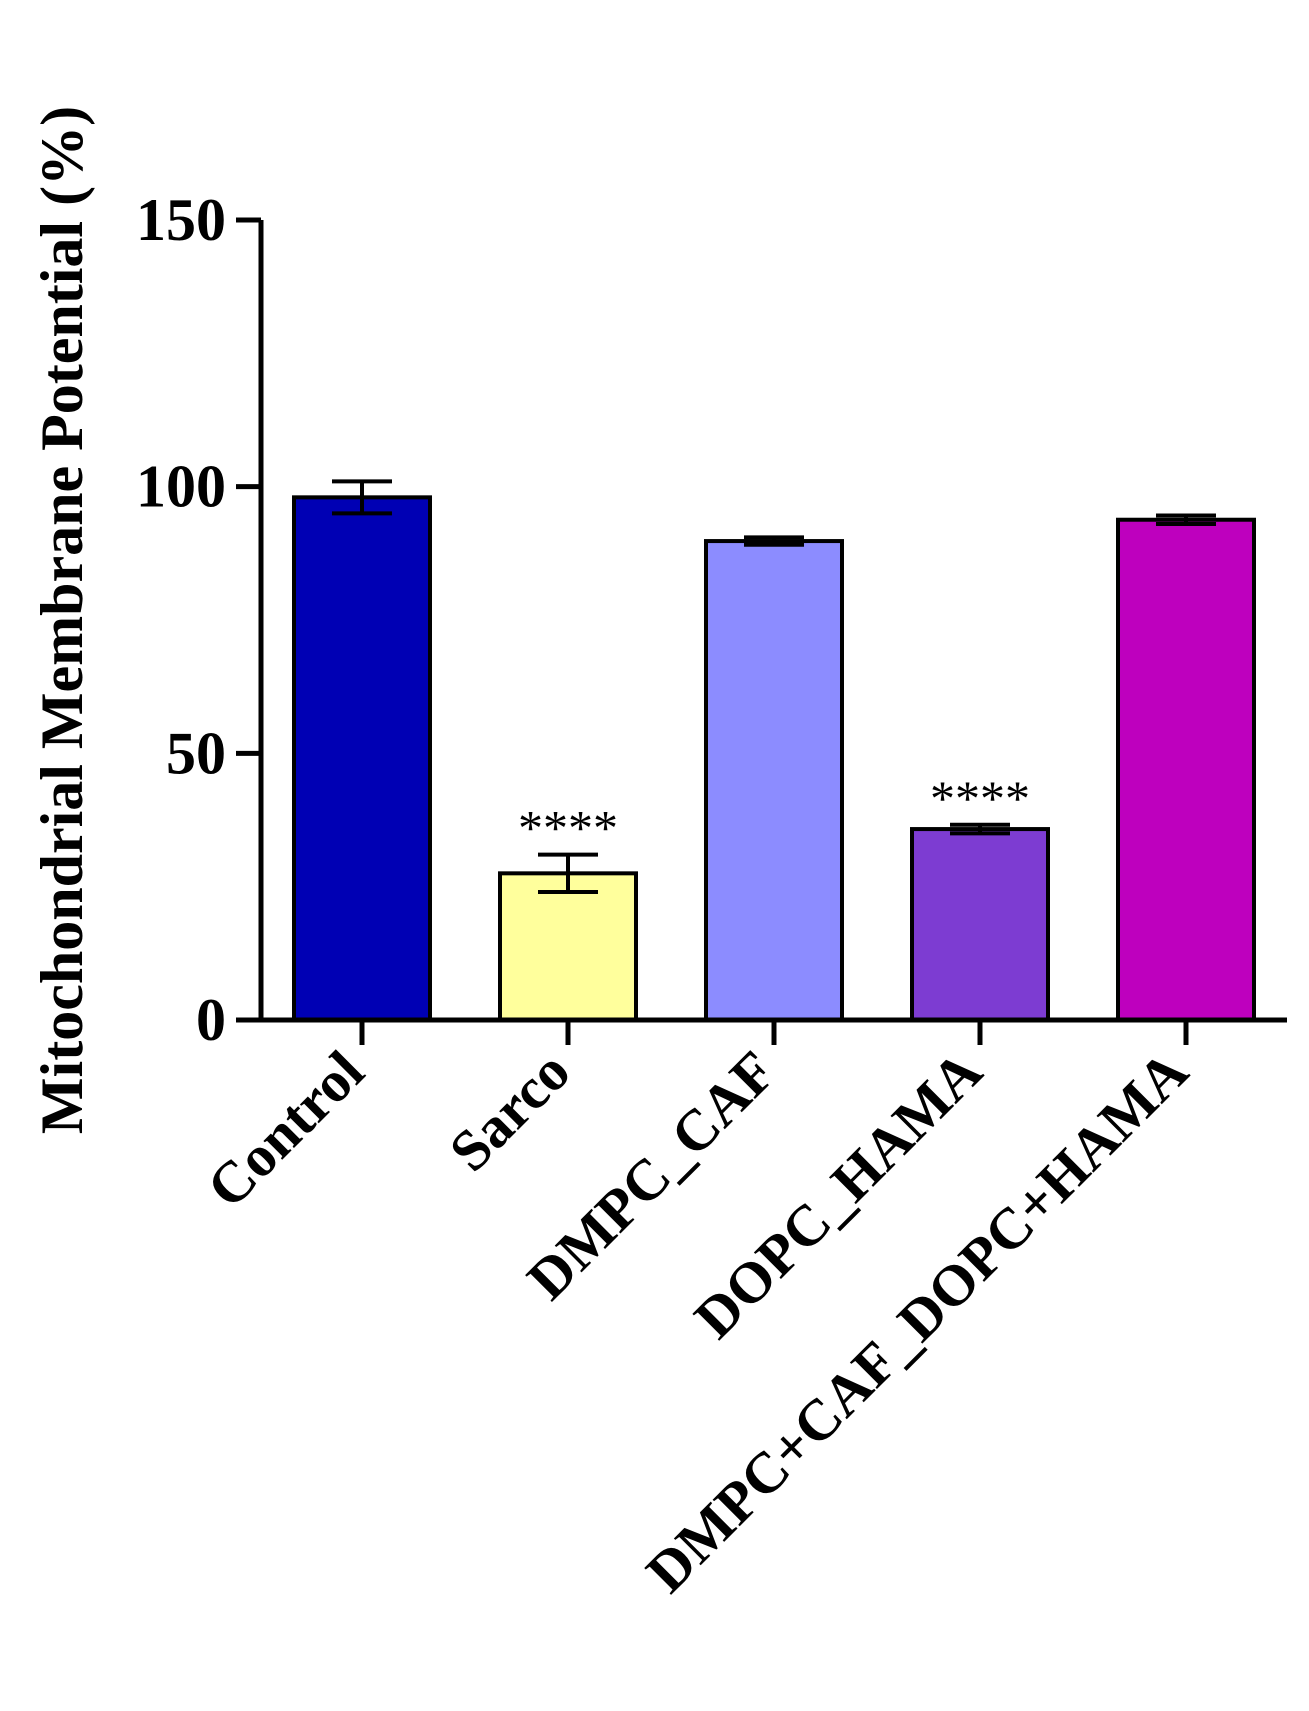  I want to click on y-tick-label: 150, so click(181, 220).